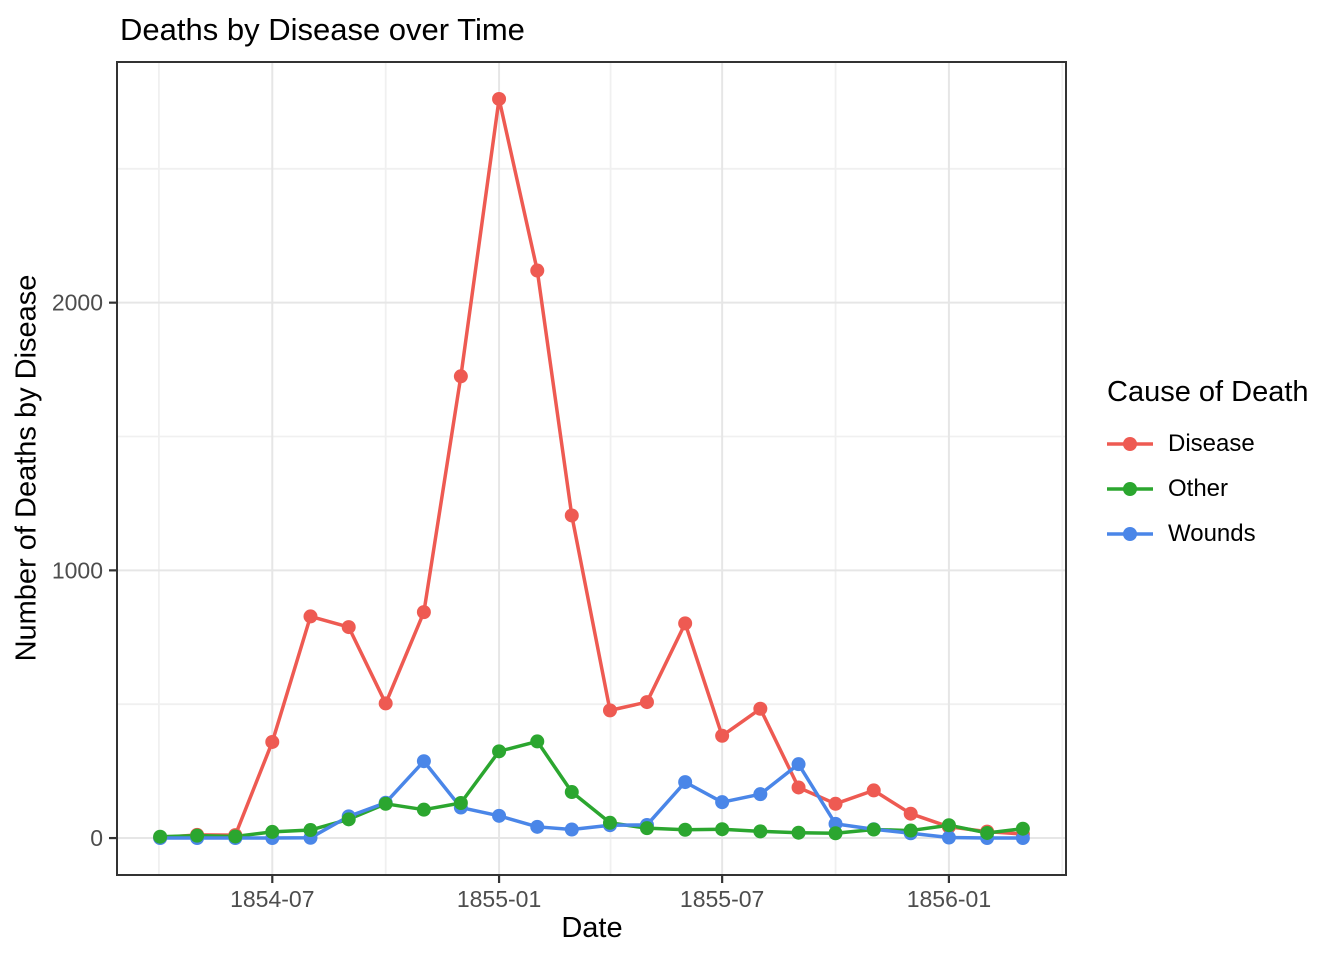  I want to click on series-line-other, so click(592, 789).